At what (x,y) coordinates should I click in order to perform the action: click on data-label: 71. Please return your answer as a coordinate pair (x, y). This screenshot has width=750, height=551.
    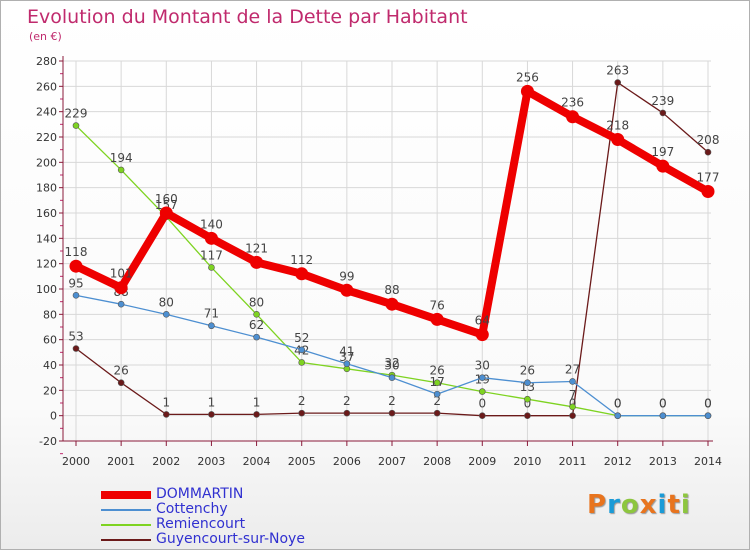
    Looking at the image, I should click on (211, 314).